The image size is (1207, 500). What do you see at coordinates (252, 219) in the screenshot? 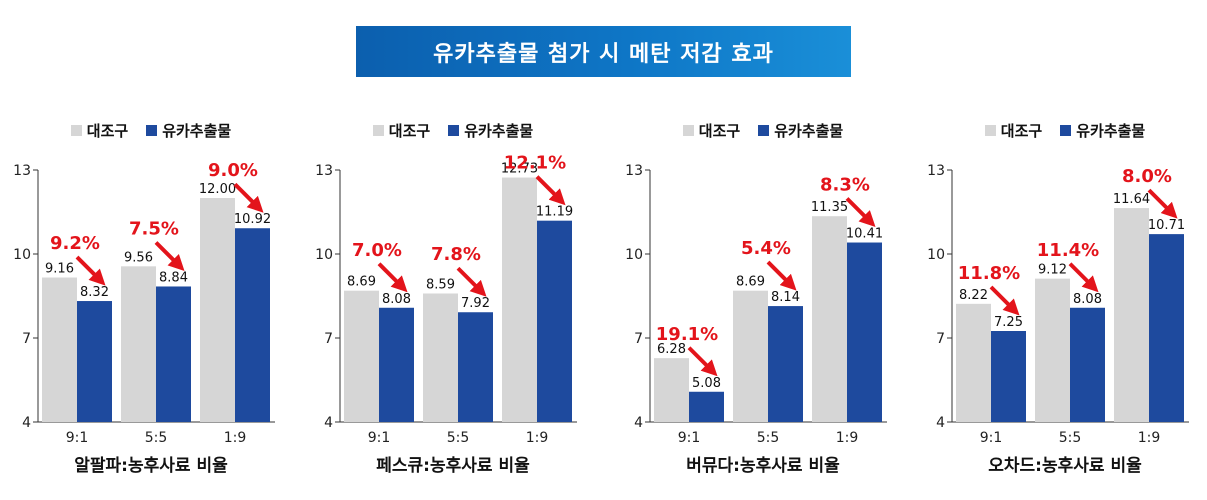
I see `value-label-extract: 10.92` at bounding box center [252, 219].